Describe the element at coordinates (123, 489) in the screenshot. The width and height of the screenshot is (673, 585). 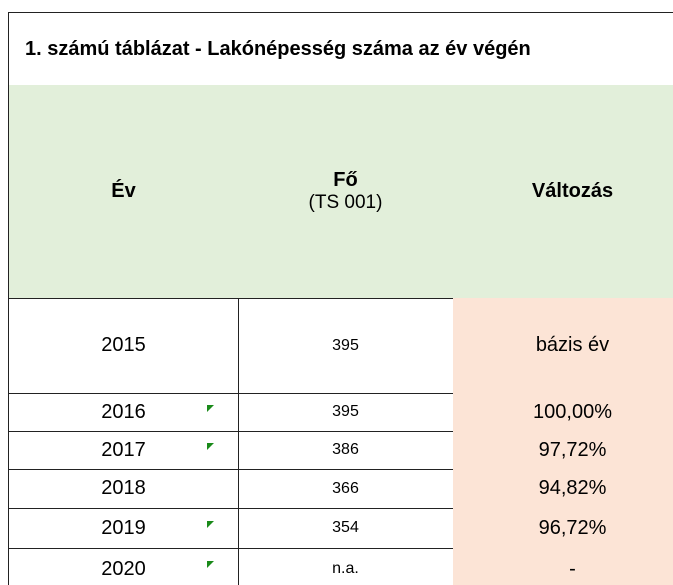
I see `cell: 2018` at that location.